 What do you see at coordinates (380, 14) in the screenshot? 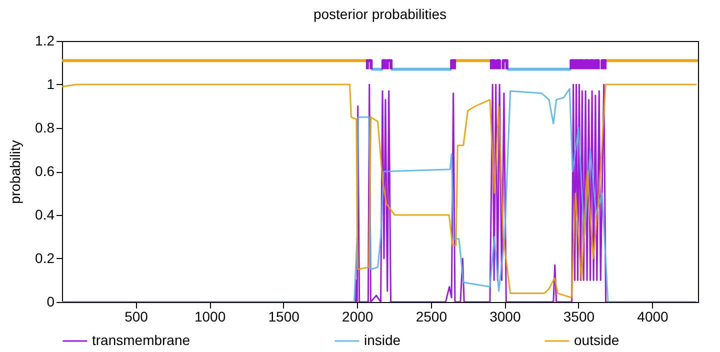
I see `chart-title: posterior probabilities` at bounding box center [380, 14].